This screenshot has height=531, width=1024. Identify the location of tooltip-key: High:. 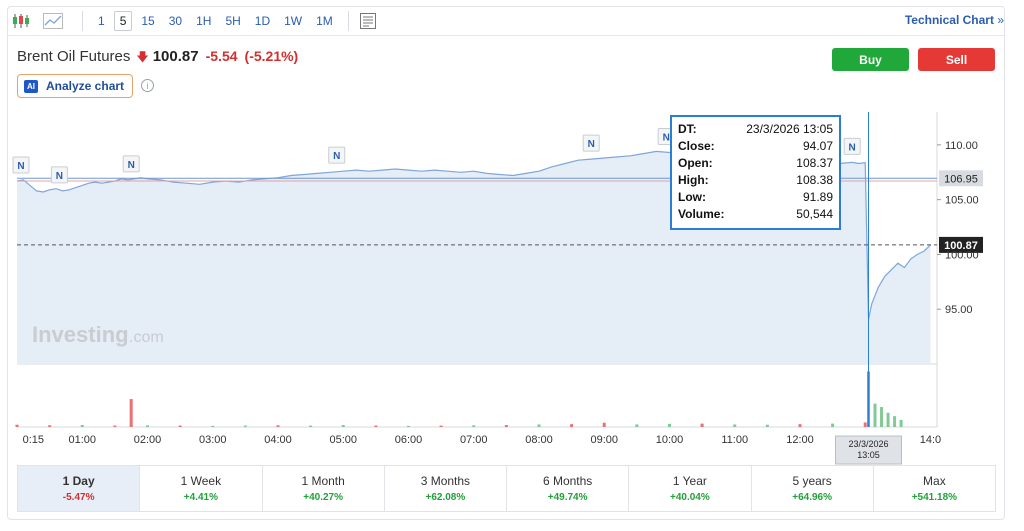
(693, 180).